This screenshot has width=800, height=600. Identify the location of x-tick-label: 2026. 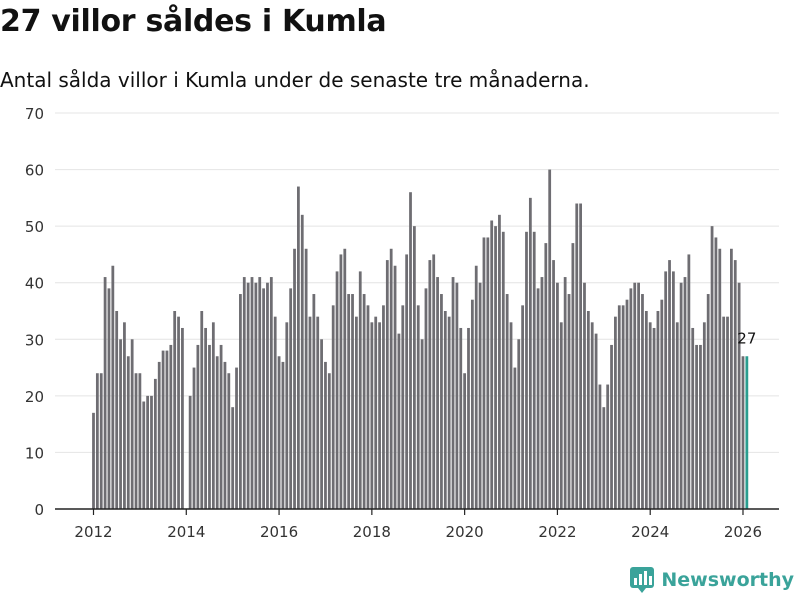
(743, 532).